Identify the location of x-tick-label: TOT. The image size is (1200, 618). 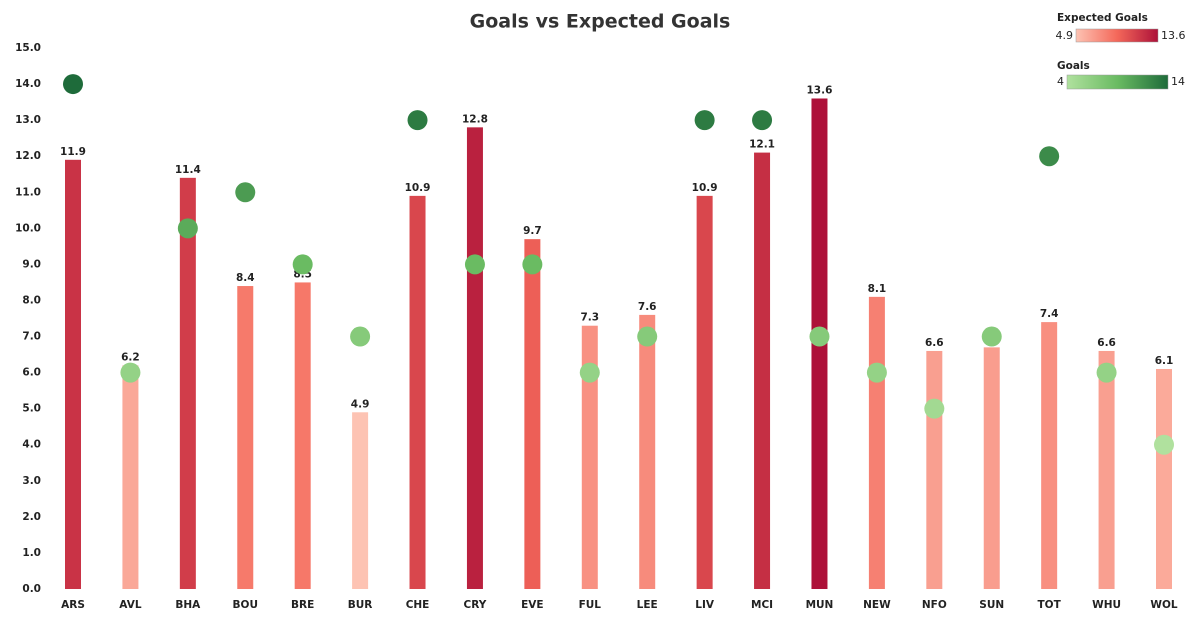
(1050, 605).